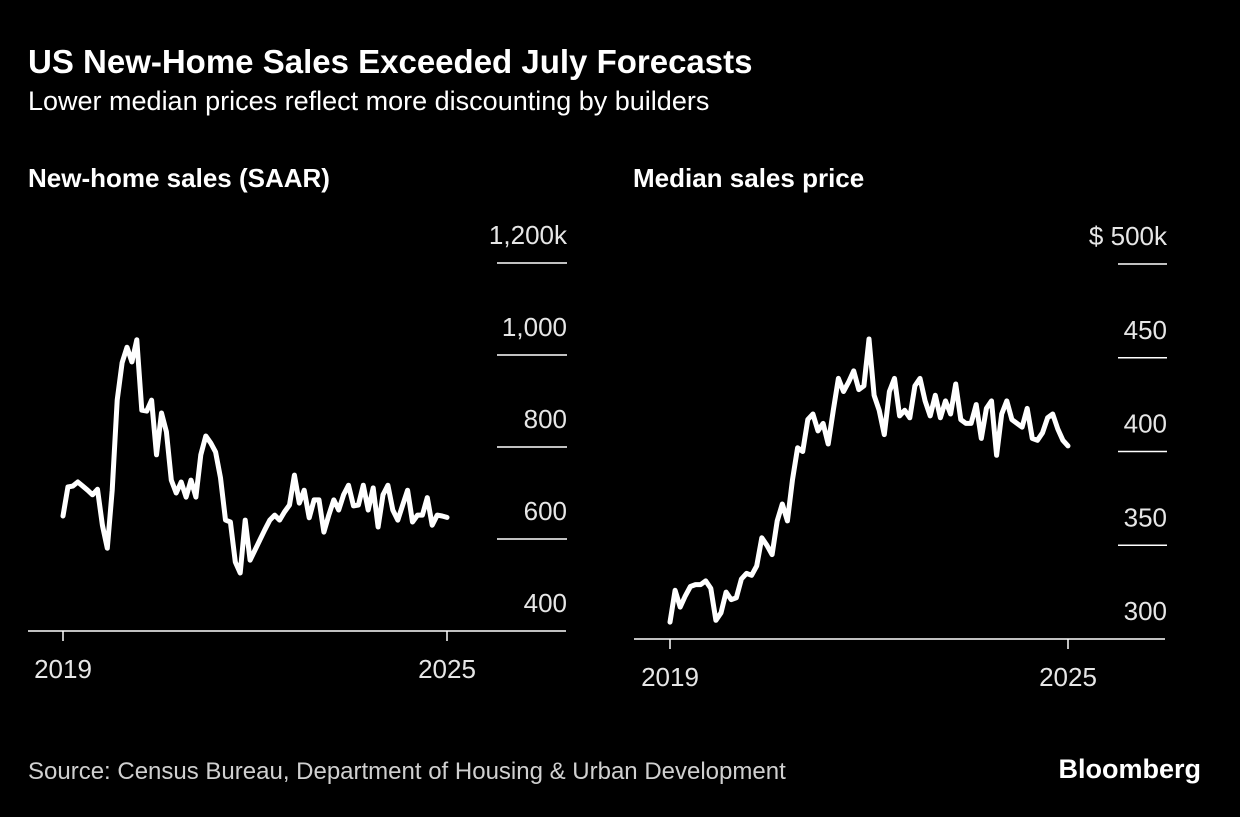 This screenshot has height=817, width=1240. Describe the element at coordinates (1145, 330) in the screenshot. I see `y-tick-label: 450` at that location.